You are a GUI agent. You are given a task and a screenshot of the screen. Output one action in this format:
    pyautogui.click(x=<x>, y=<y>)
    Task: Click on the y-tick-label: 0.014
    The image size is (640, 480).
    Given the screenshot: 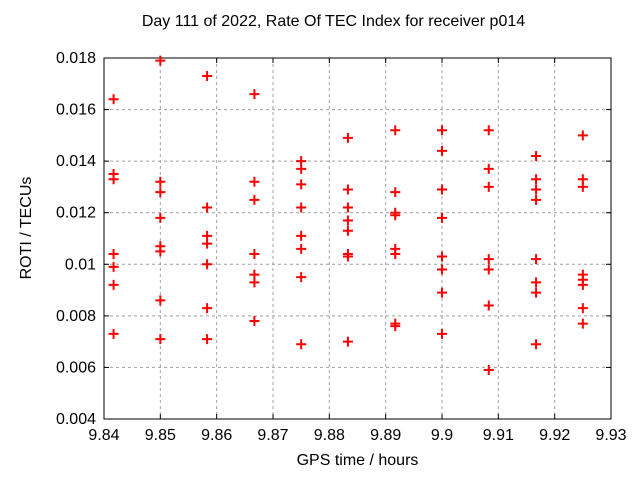 What is the action you would take?
    pyautogui.click(x=76, y=161)
    